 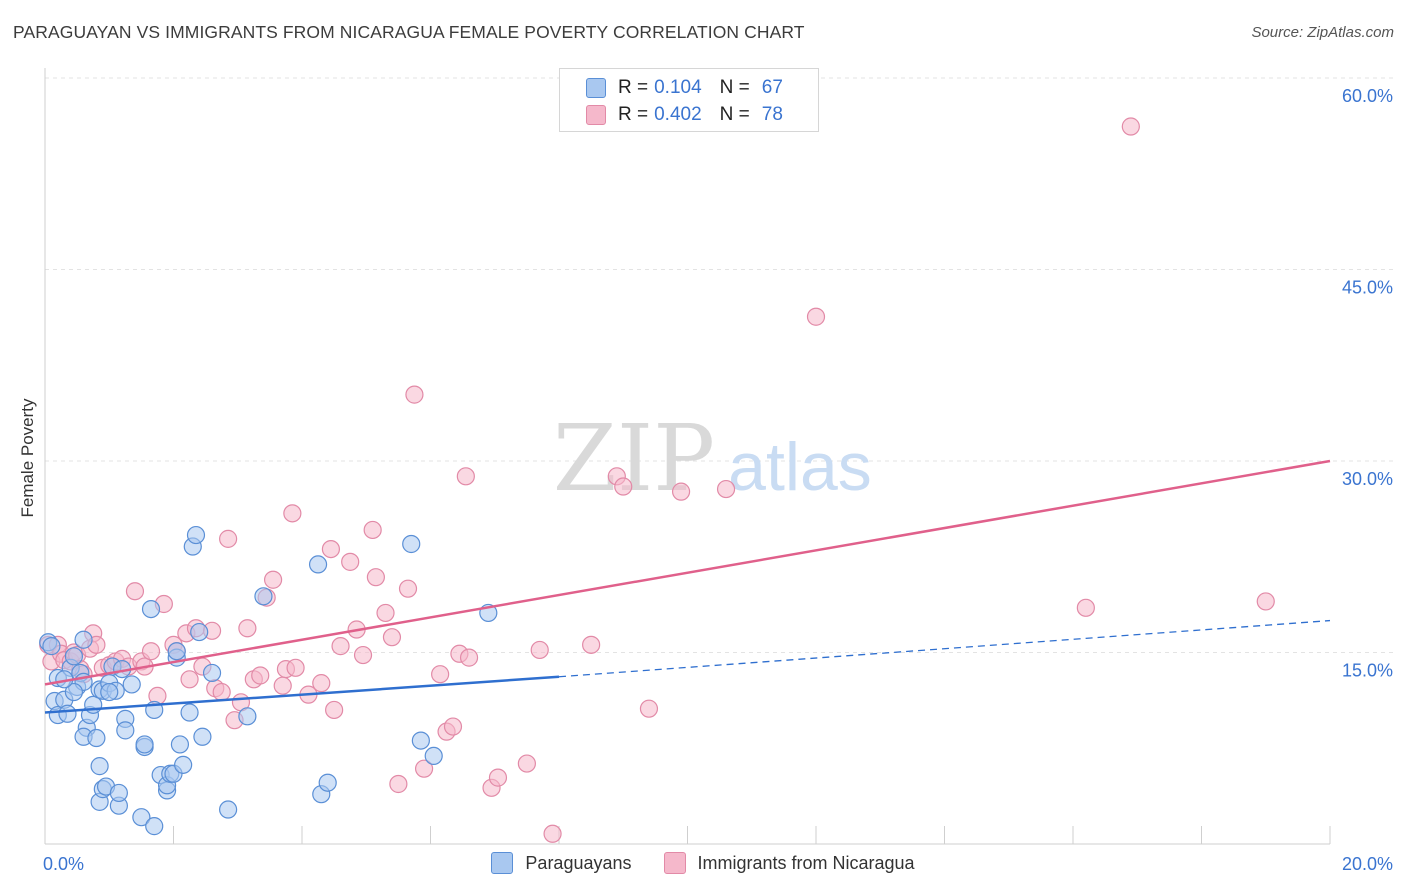 What do you see at coordinates (678, 87) in the screenshot?
I see `legend-r-value: 0.104` at bounding box center [678, 87].